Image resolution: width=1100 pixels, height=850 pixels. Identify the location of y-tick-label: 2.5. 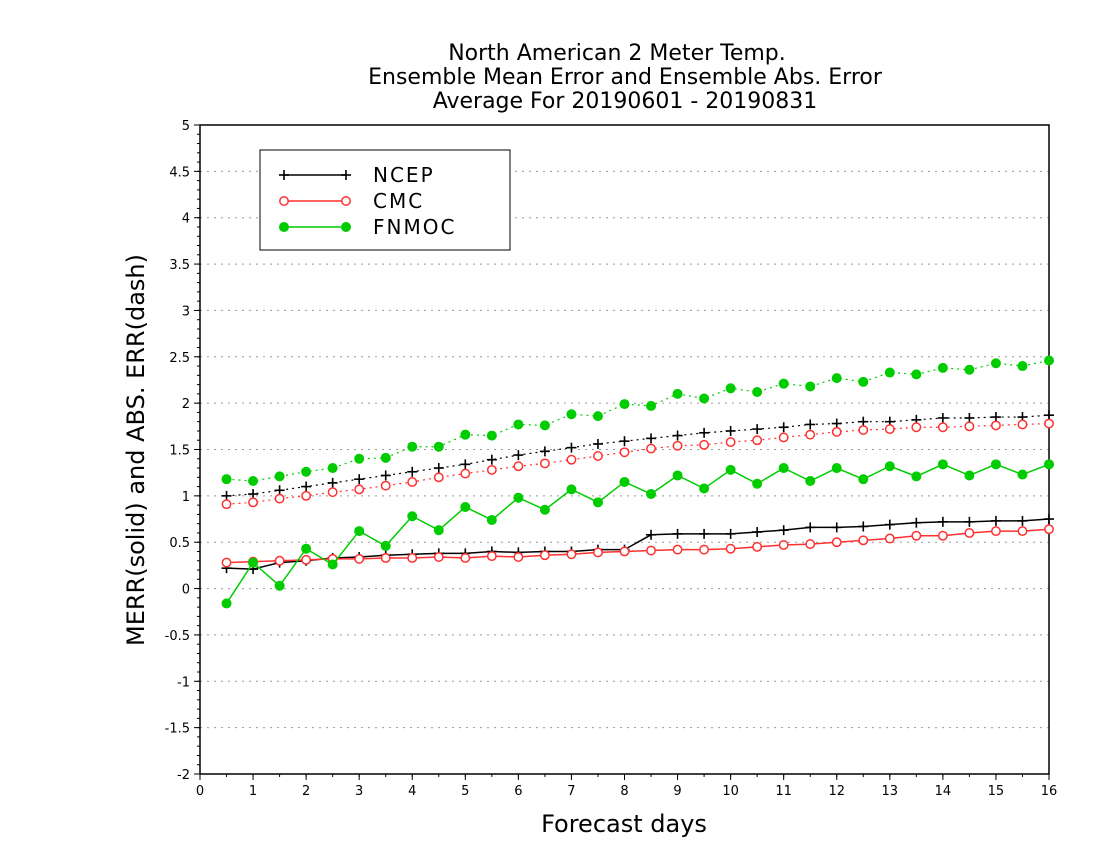
(179, 358).